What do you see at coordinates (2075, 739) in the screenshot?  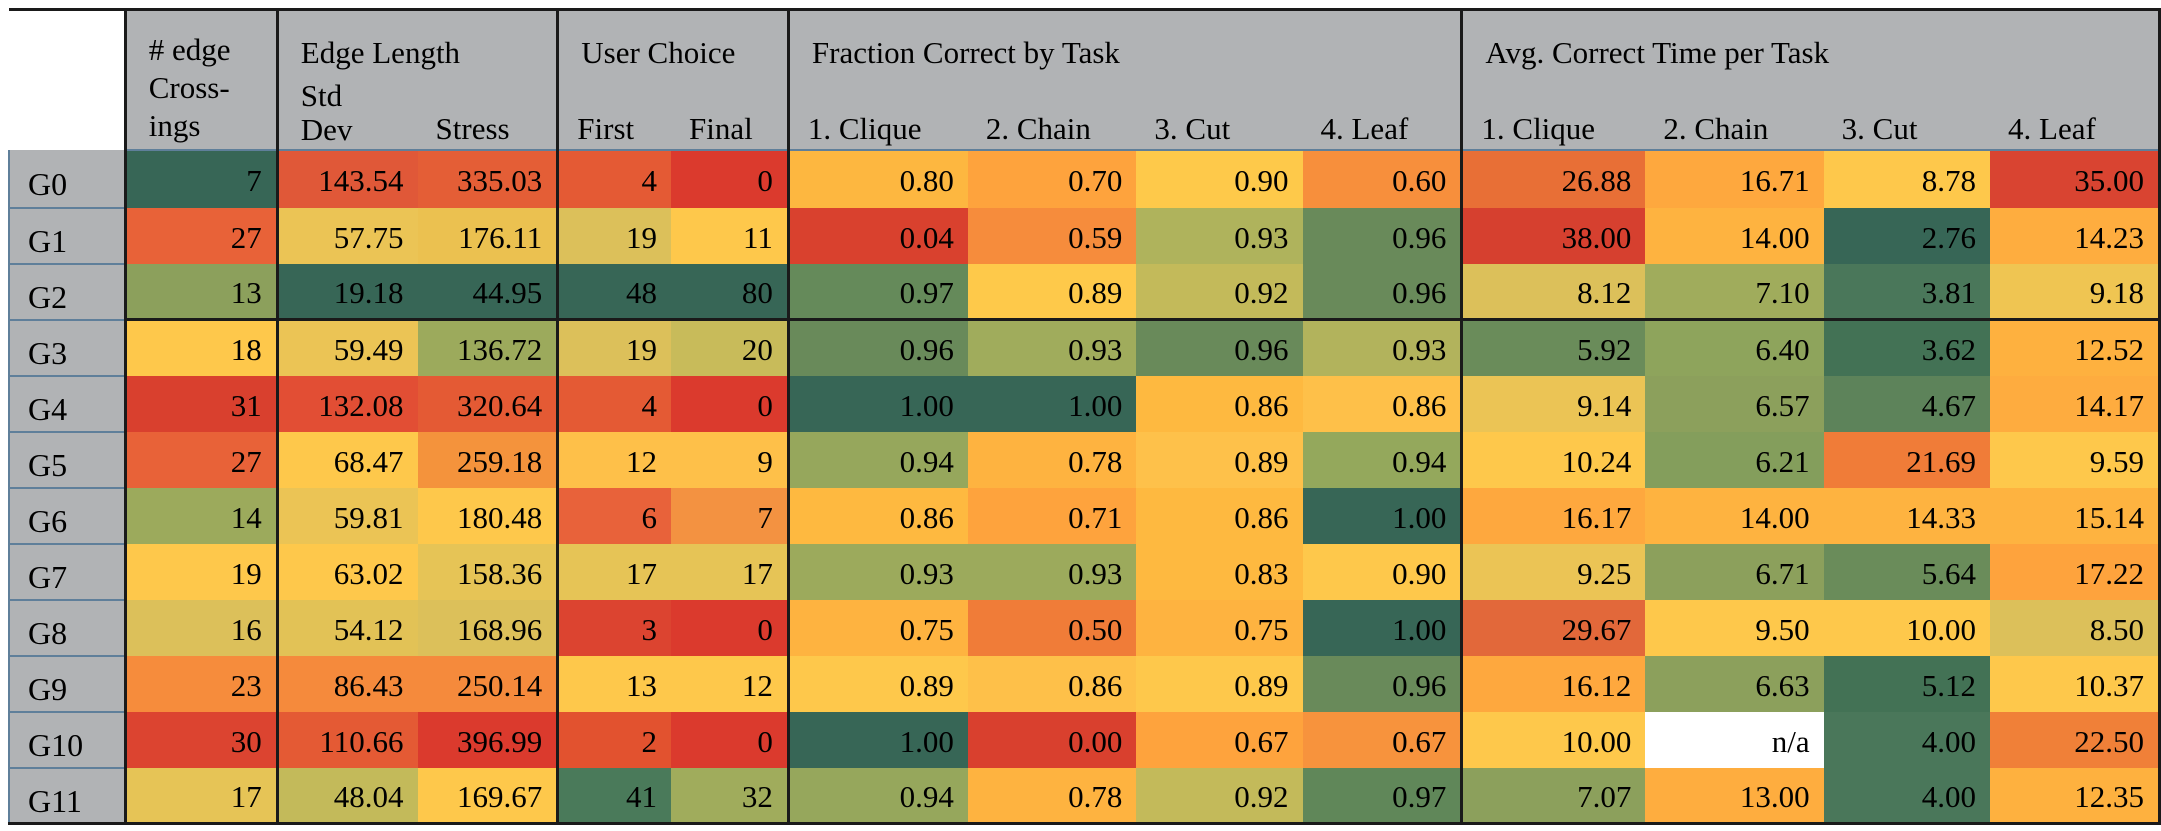 I see `table-cell: 22.50` at bounding box center [2075, 739].